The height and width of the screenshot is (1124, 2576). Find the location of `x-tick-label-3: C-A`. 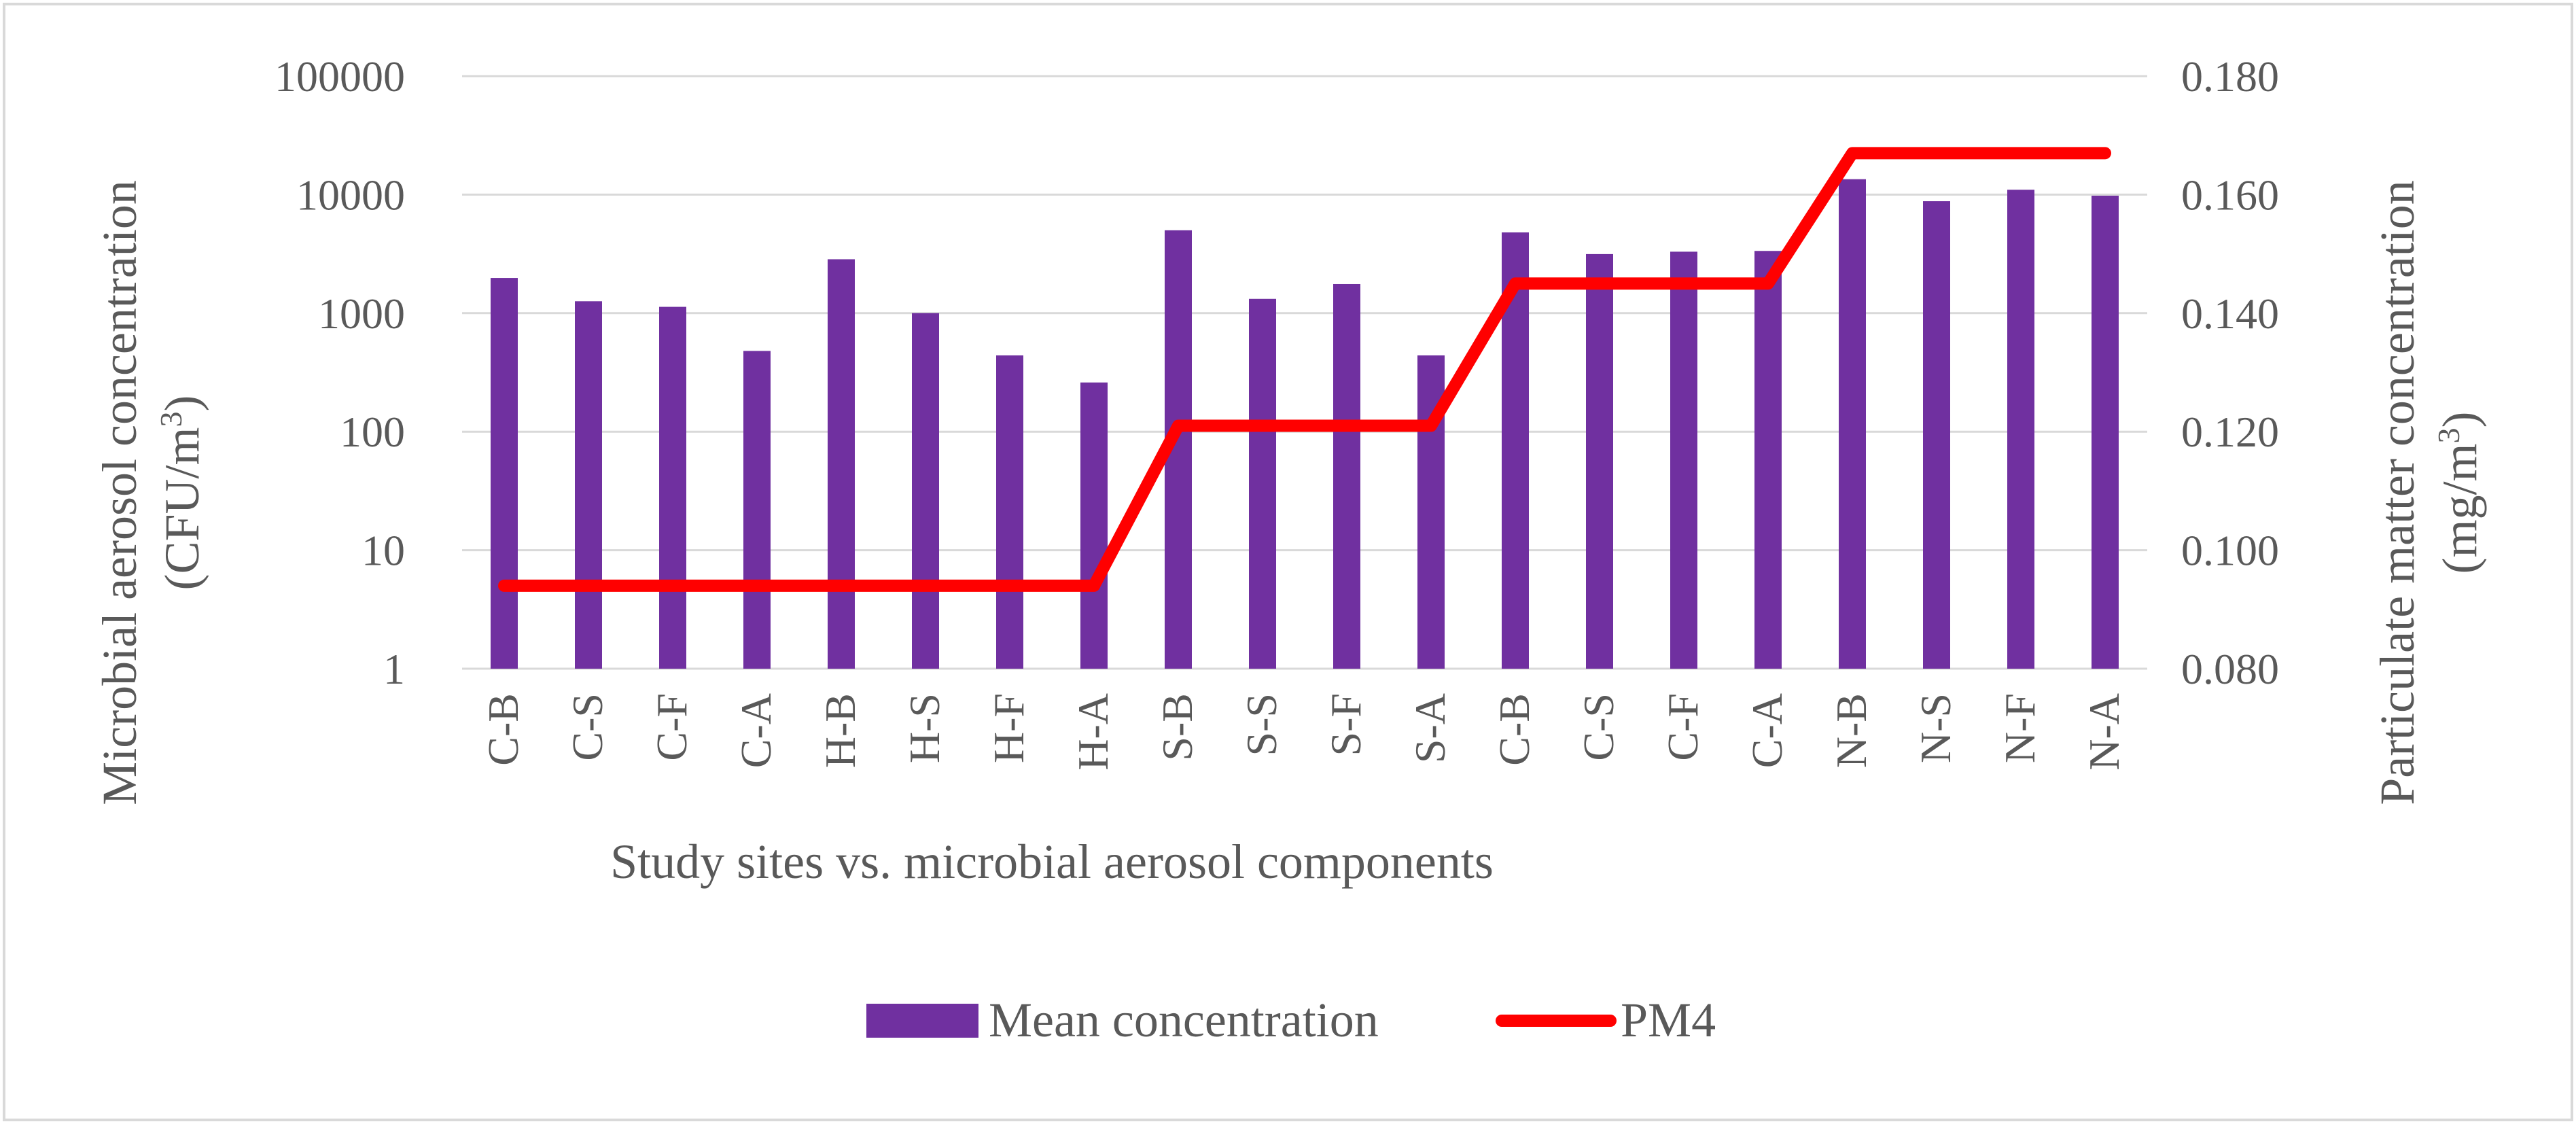

x-tick-label-3: C-A is located at coordinates (756, 730).